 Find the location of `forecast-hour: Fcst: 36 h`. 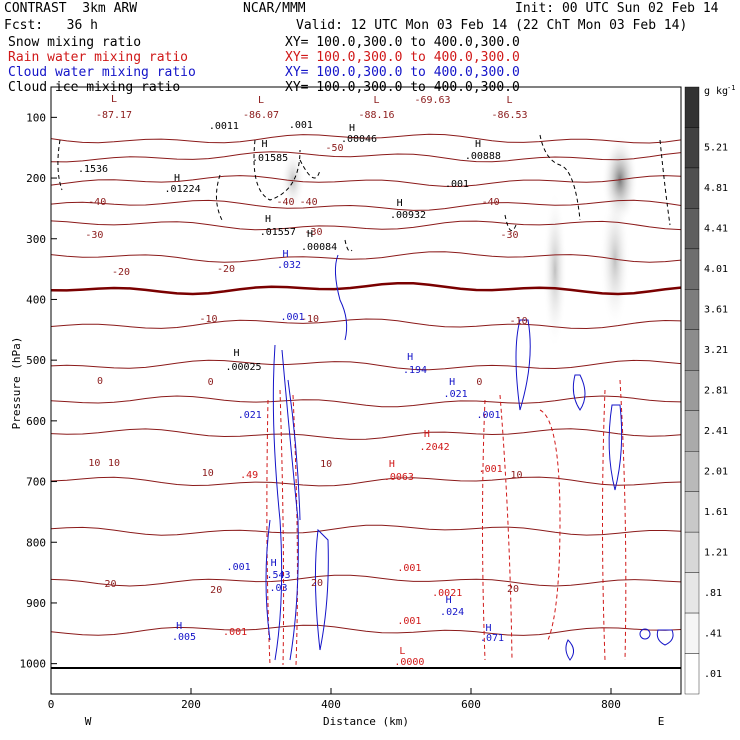

forecast-hour: Fcst: 36 h is located at coordinates (51, 25).